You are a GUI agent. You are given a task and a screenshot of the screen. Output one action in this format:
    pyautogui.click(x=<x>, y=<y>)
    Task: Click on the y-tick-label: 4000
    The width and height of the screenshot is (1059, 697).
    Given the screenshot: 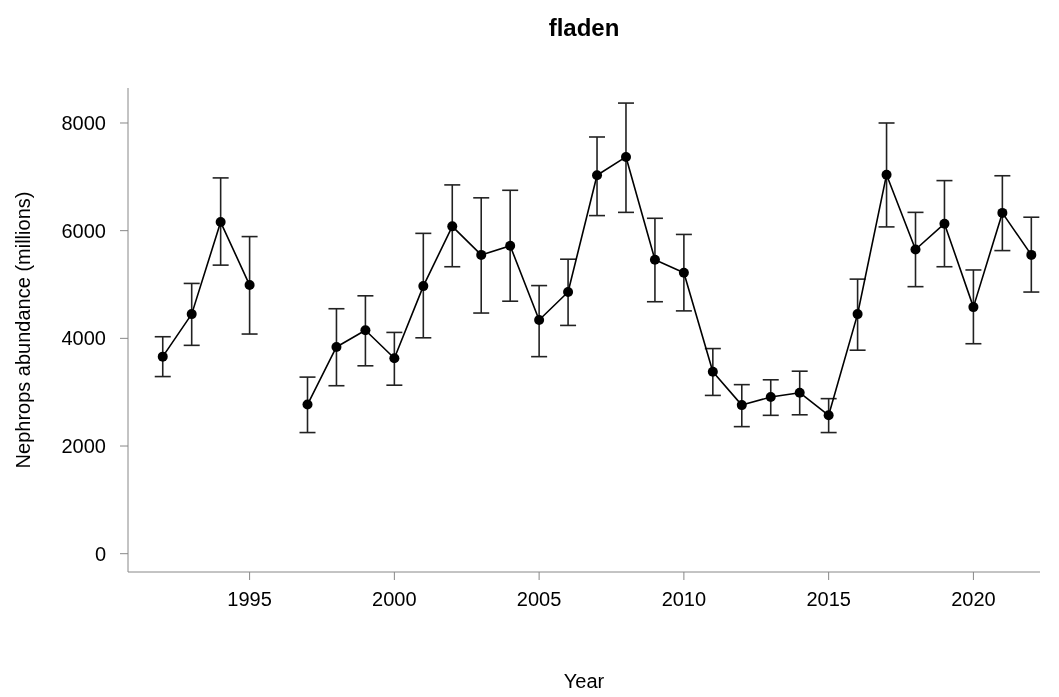 What is the action you would take?
    pyautogui.click(x=83, y=338)
    